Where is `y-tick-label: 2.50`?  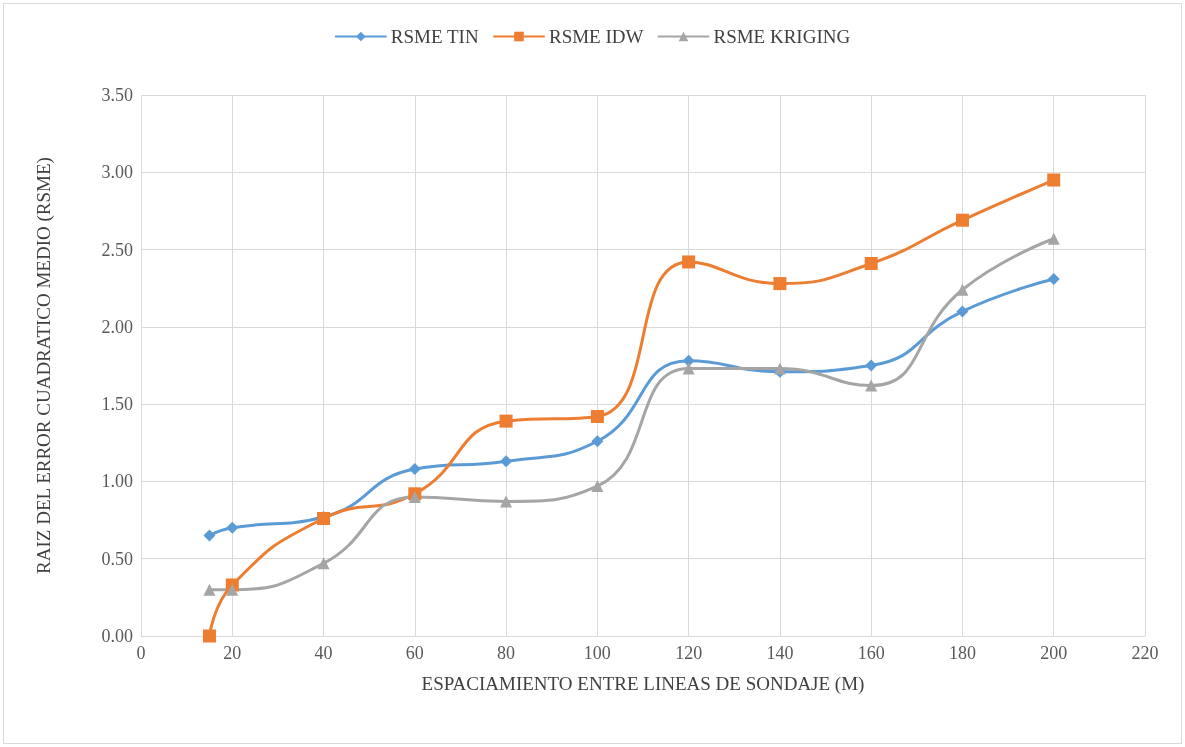
y-tick-label: 2.50 is located at coordinates (117, 249).